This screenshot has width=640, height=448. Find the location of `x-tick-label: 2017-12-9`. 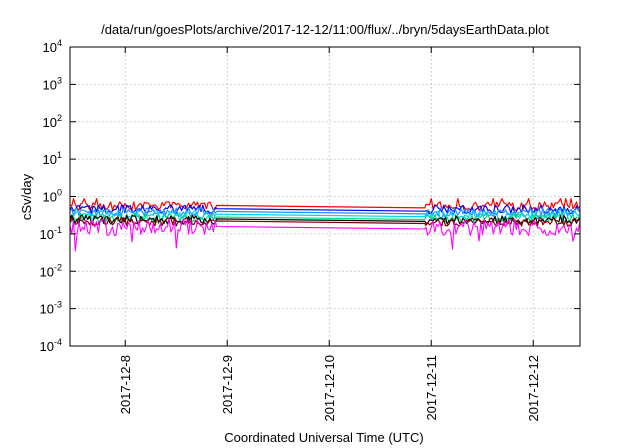

x-tick-label: 2017-12-9 is located at coordinates (227, 384).